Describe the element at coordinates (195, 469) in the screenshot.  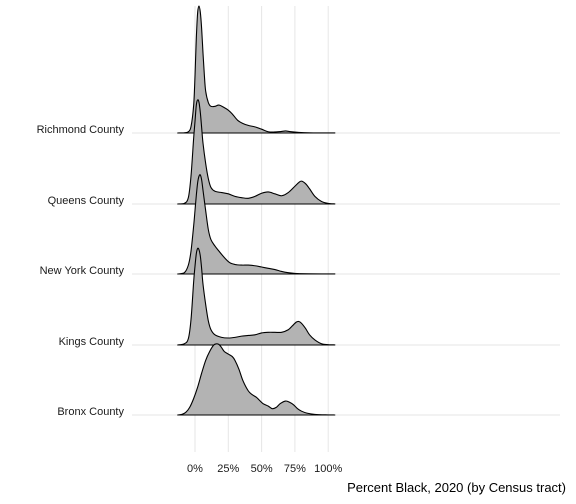
I see `x-tick-label: 0%` at that location.